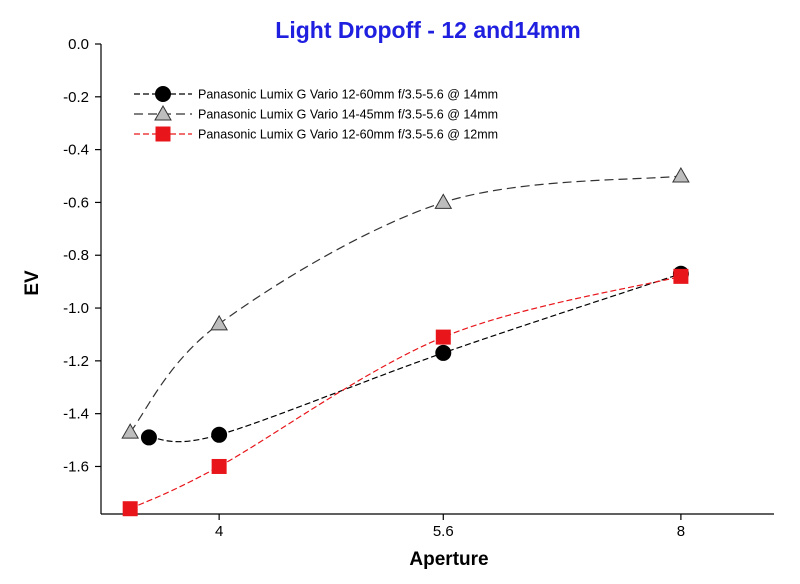 Image resolution: width=800 pixels, height=584 pixels. What do you see at coordinates (76, 97) in the screenshot?
I see `y-tick-label: -0.2` at bounding box center [76, 97].